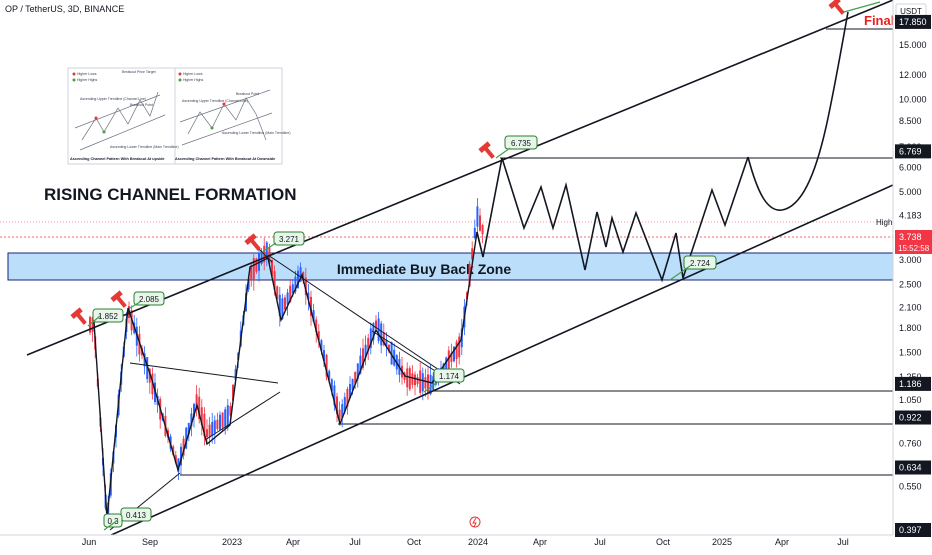 Image resolution: width=932 pixels, height=555 pixels. What do you see at coordinates (700, 263) in the screenshot?
I see `svg-text: 2.724` at bounding box center [700, 263].